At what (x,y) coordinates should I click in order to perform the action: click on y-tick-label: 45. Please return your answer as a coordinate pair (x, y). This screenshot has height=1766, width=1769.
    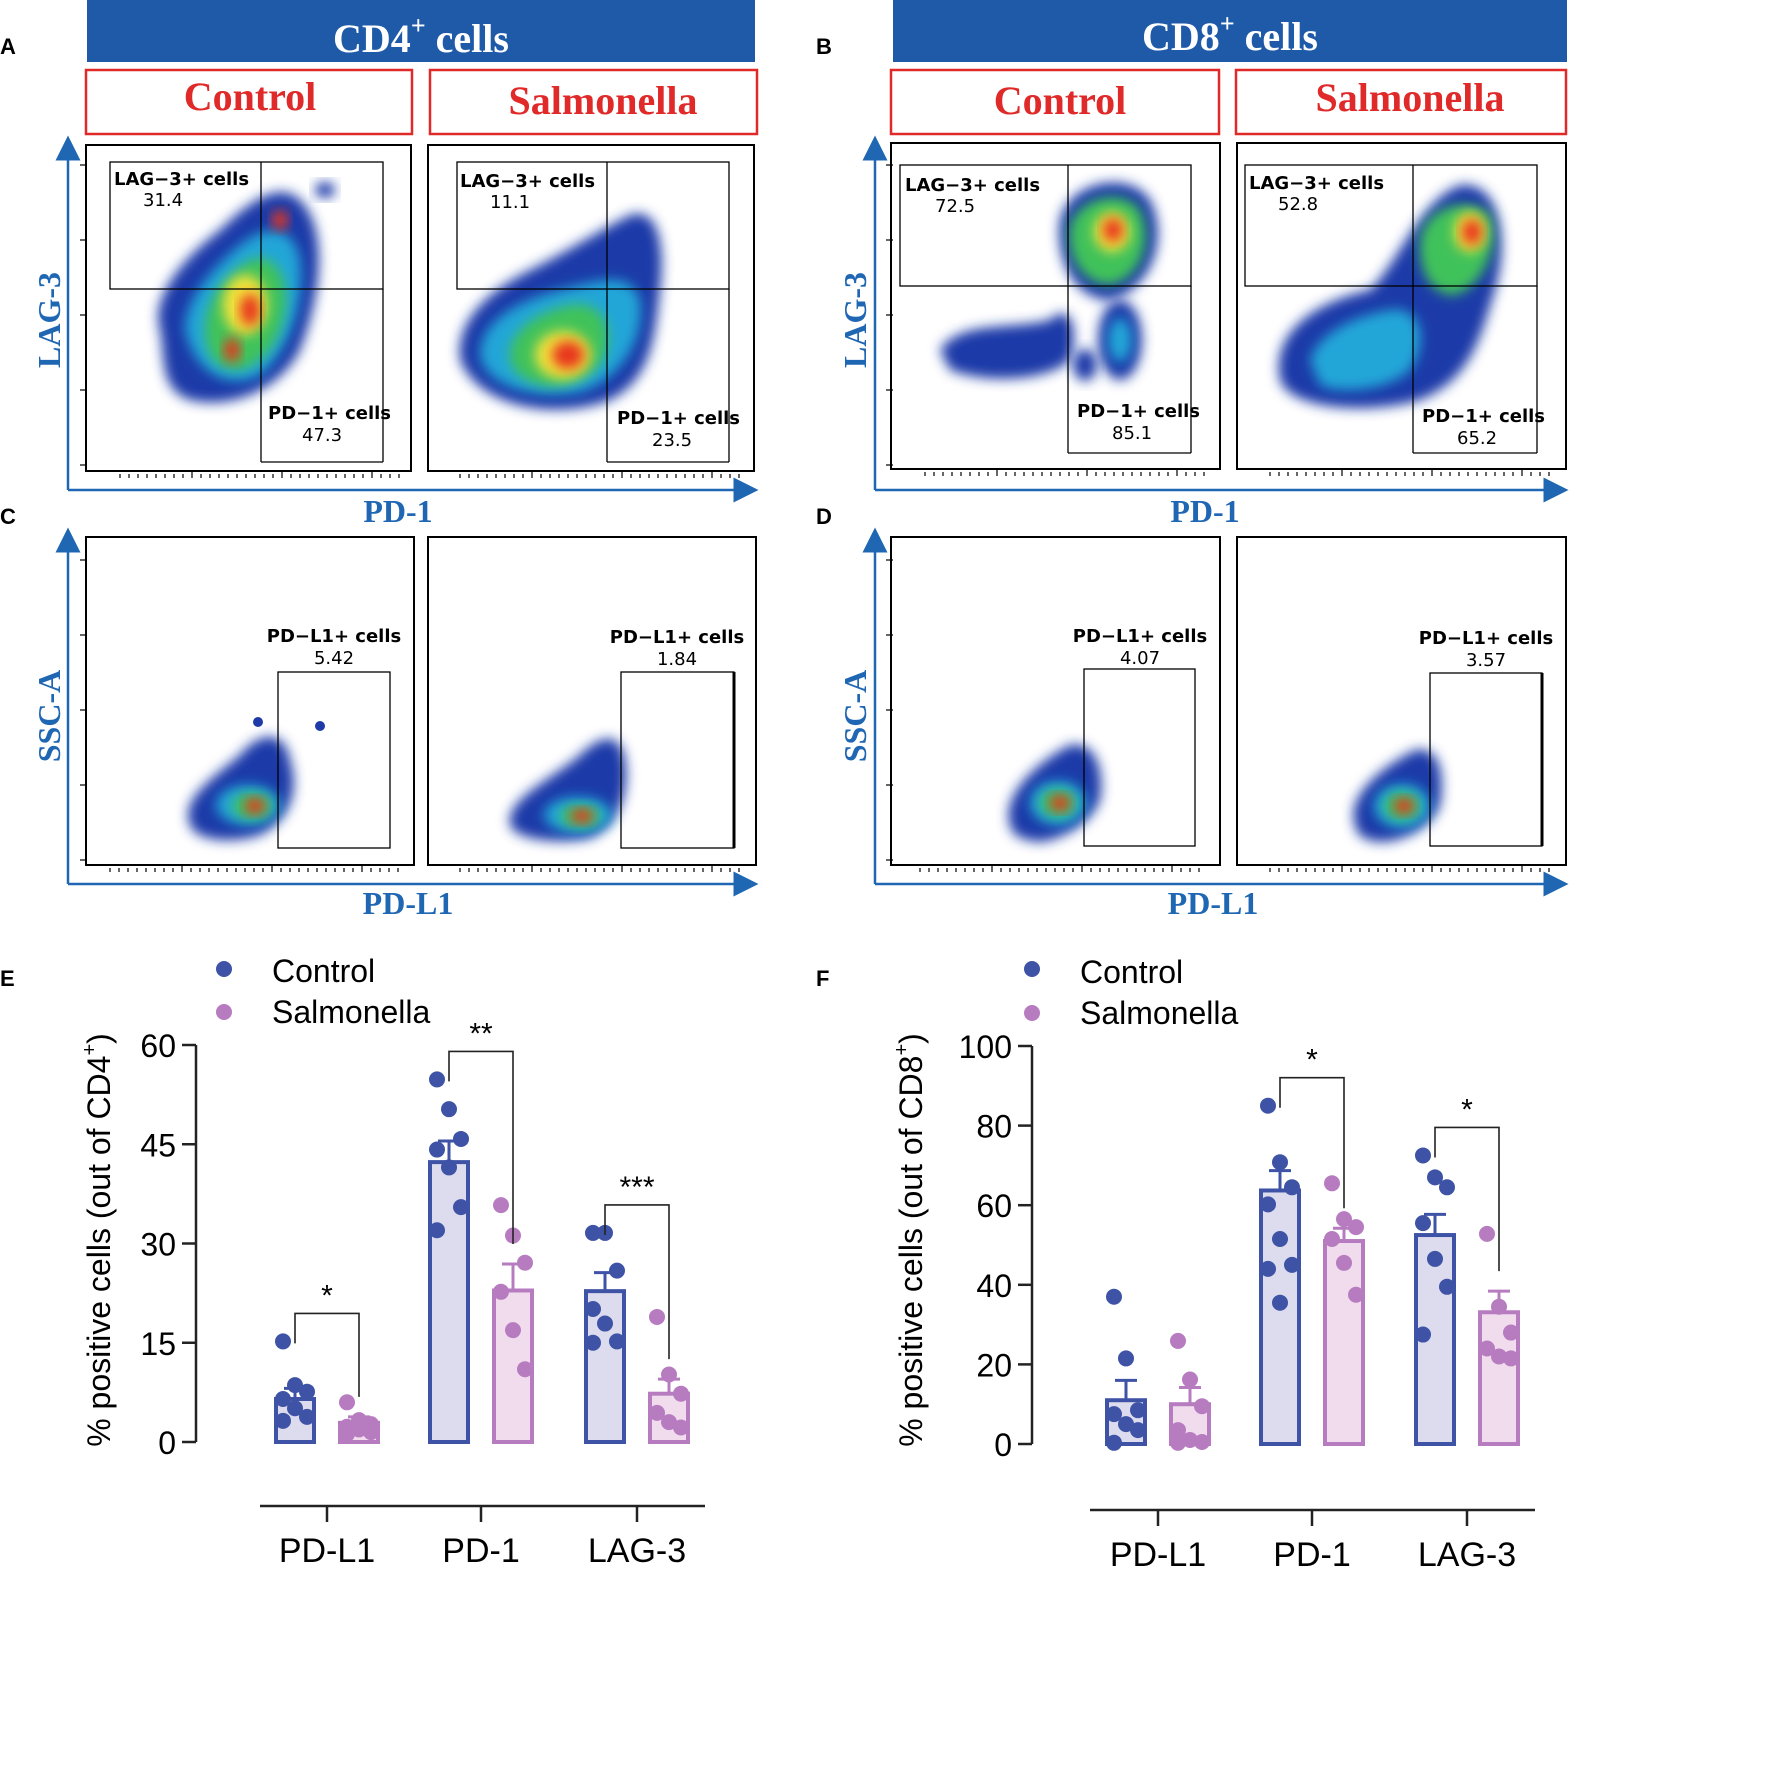
    Looking at the image, I should click on (158, 1145).